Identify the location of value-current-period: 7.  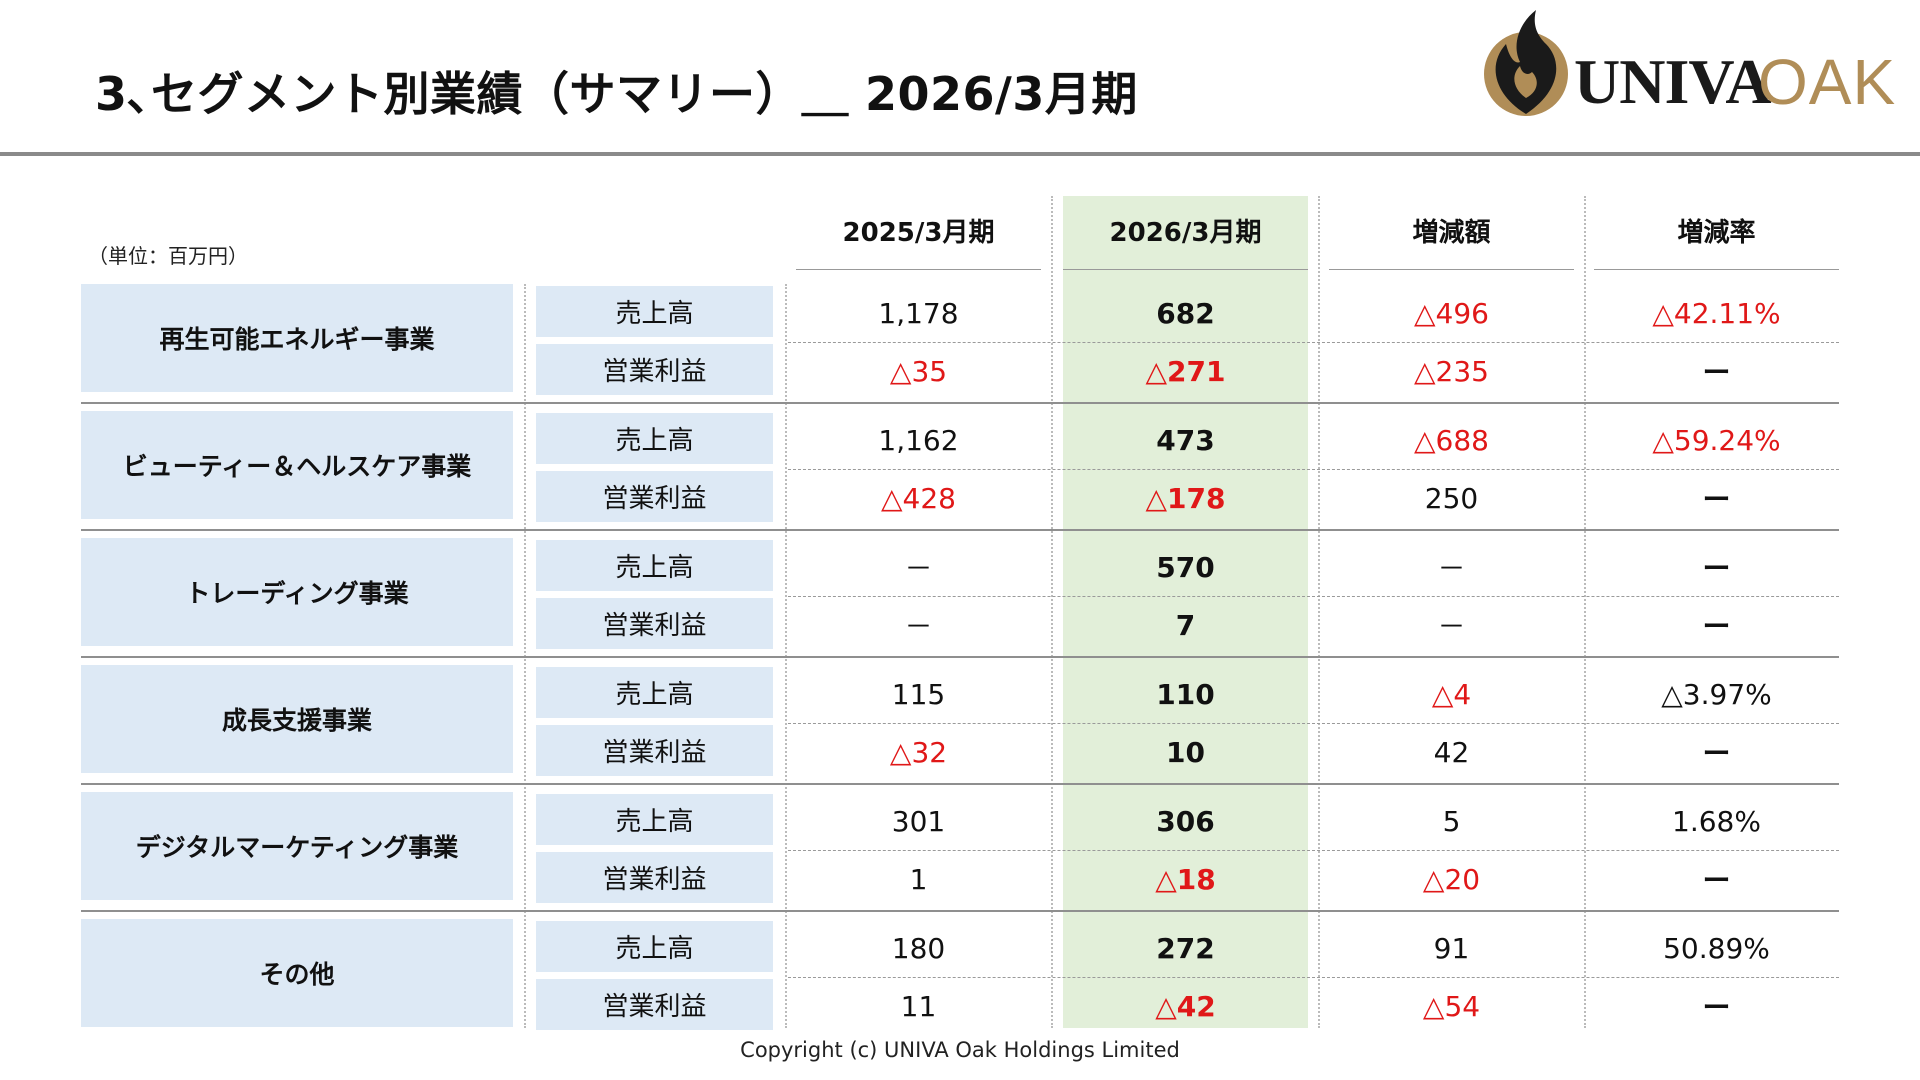
(1185, 625).